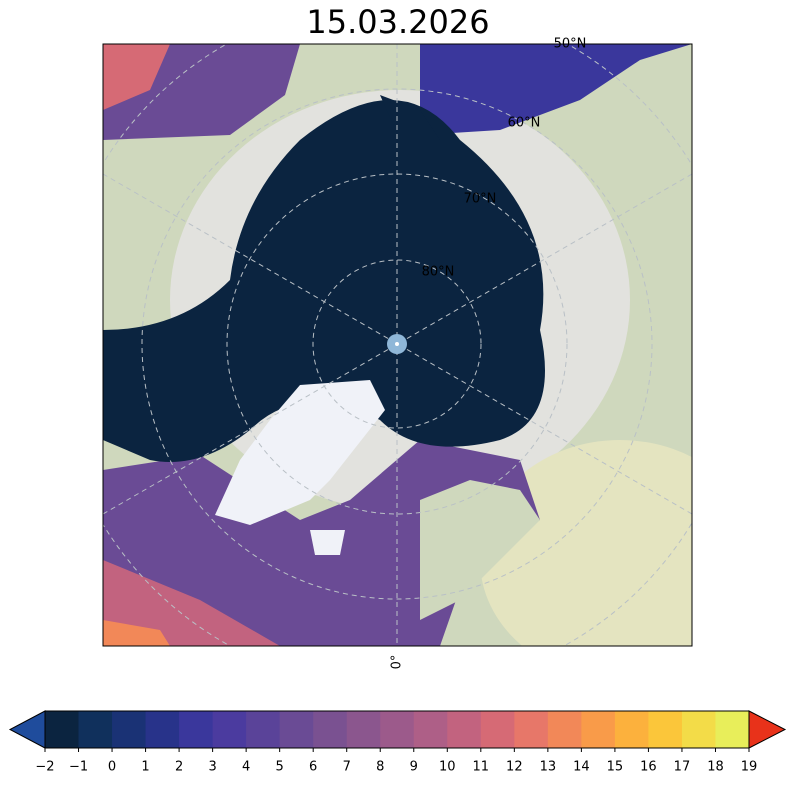  I want to click on colorbar-tick-label: 17, so click(682, 767).